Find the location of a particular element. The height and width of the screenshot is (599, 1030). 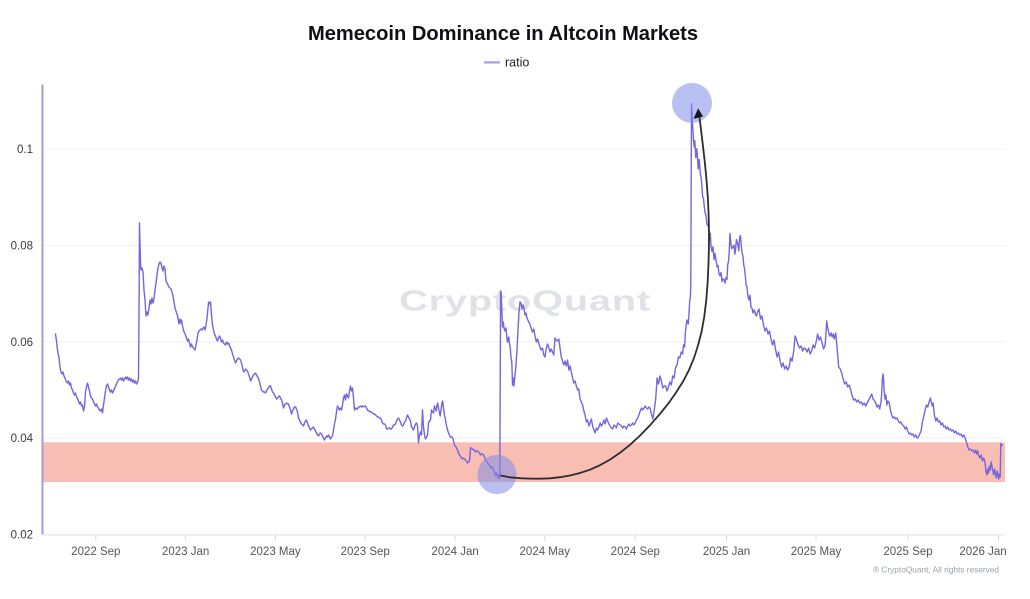

svg-text: 2023 Sep is located at coordinates (365, 552).